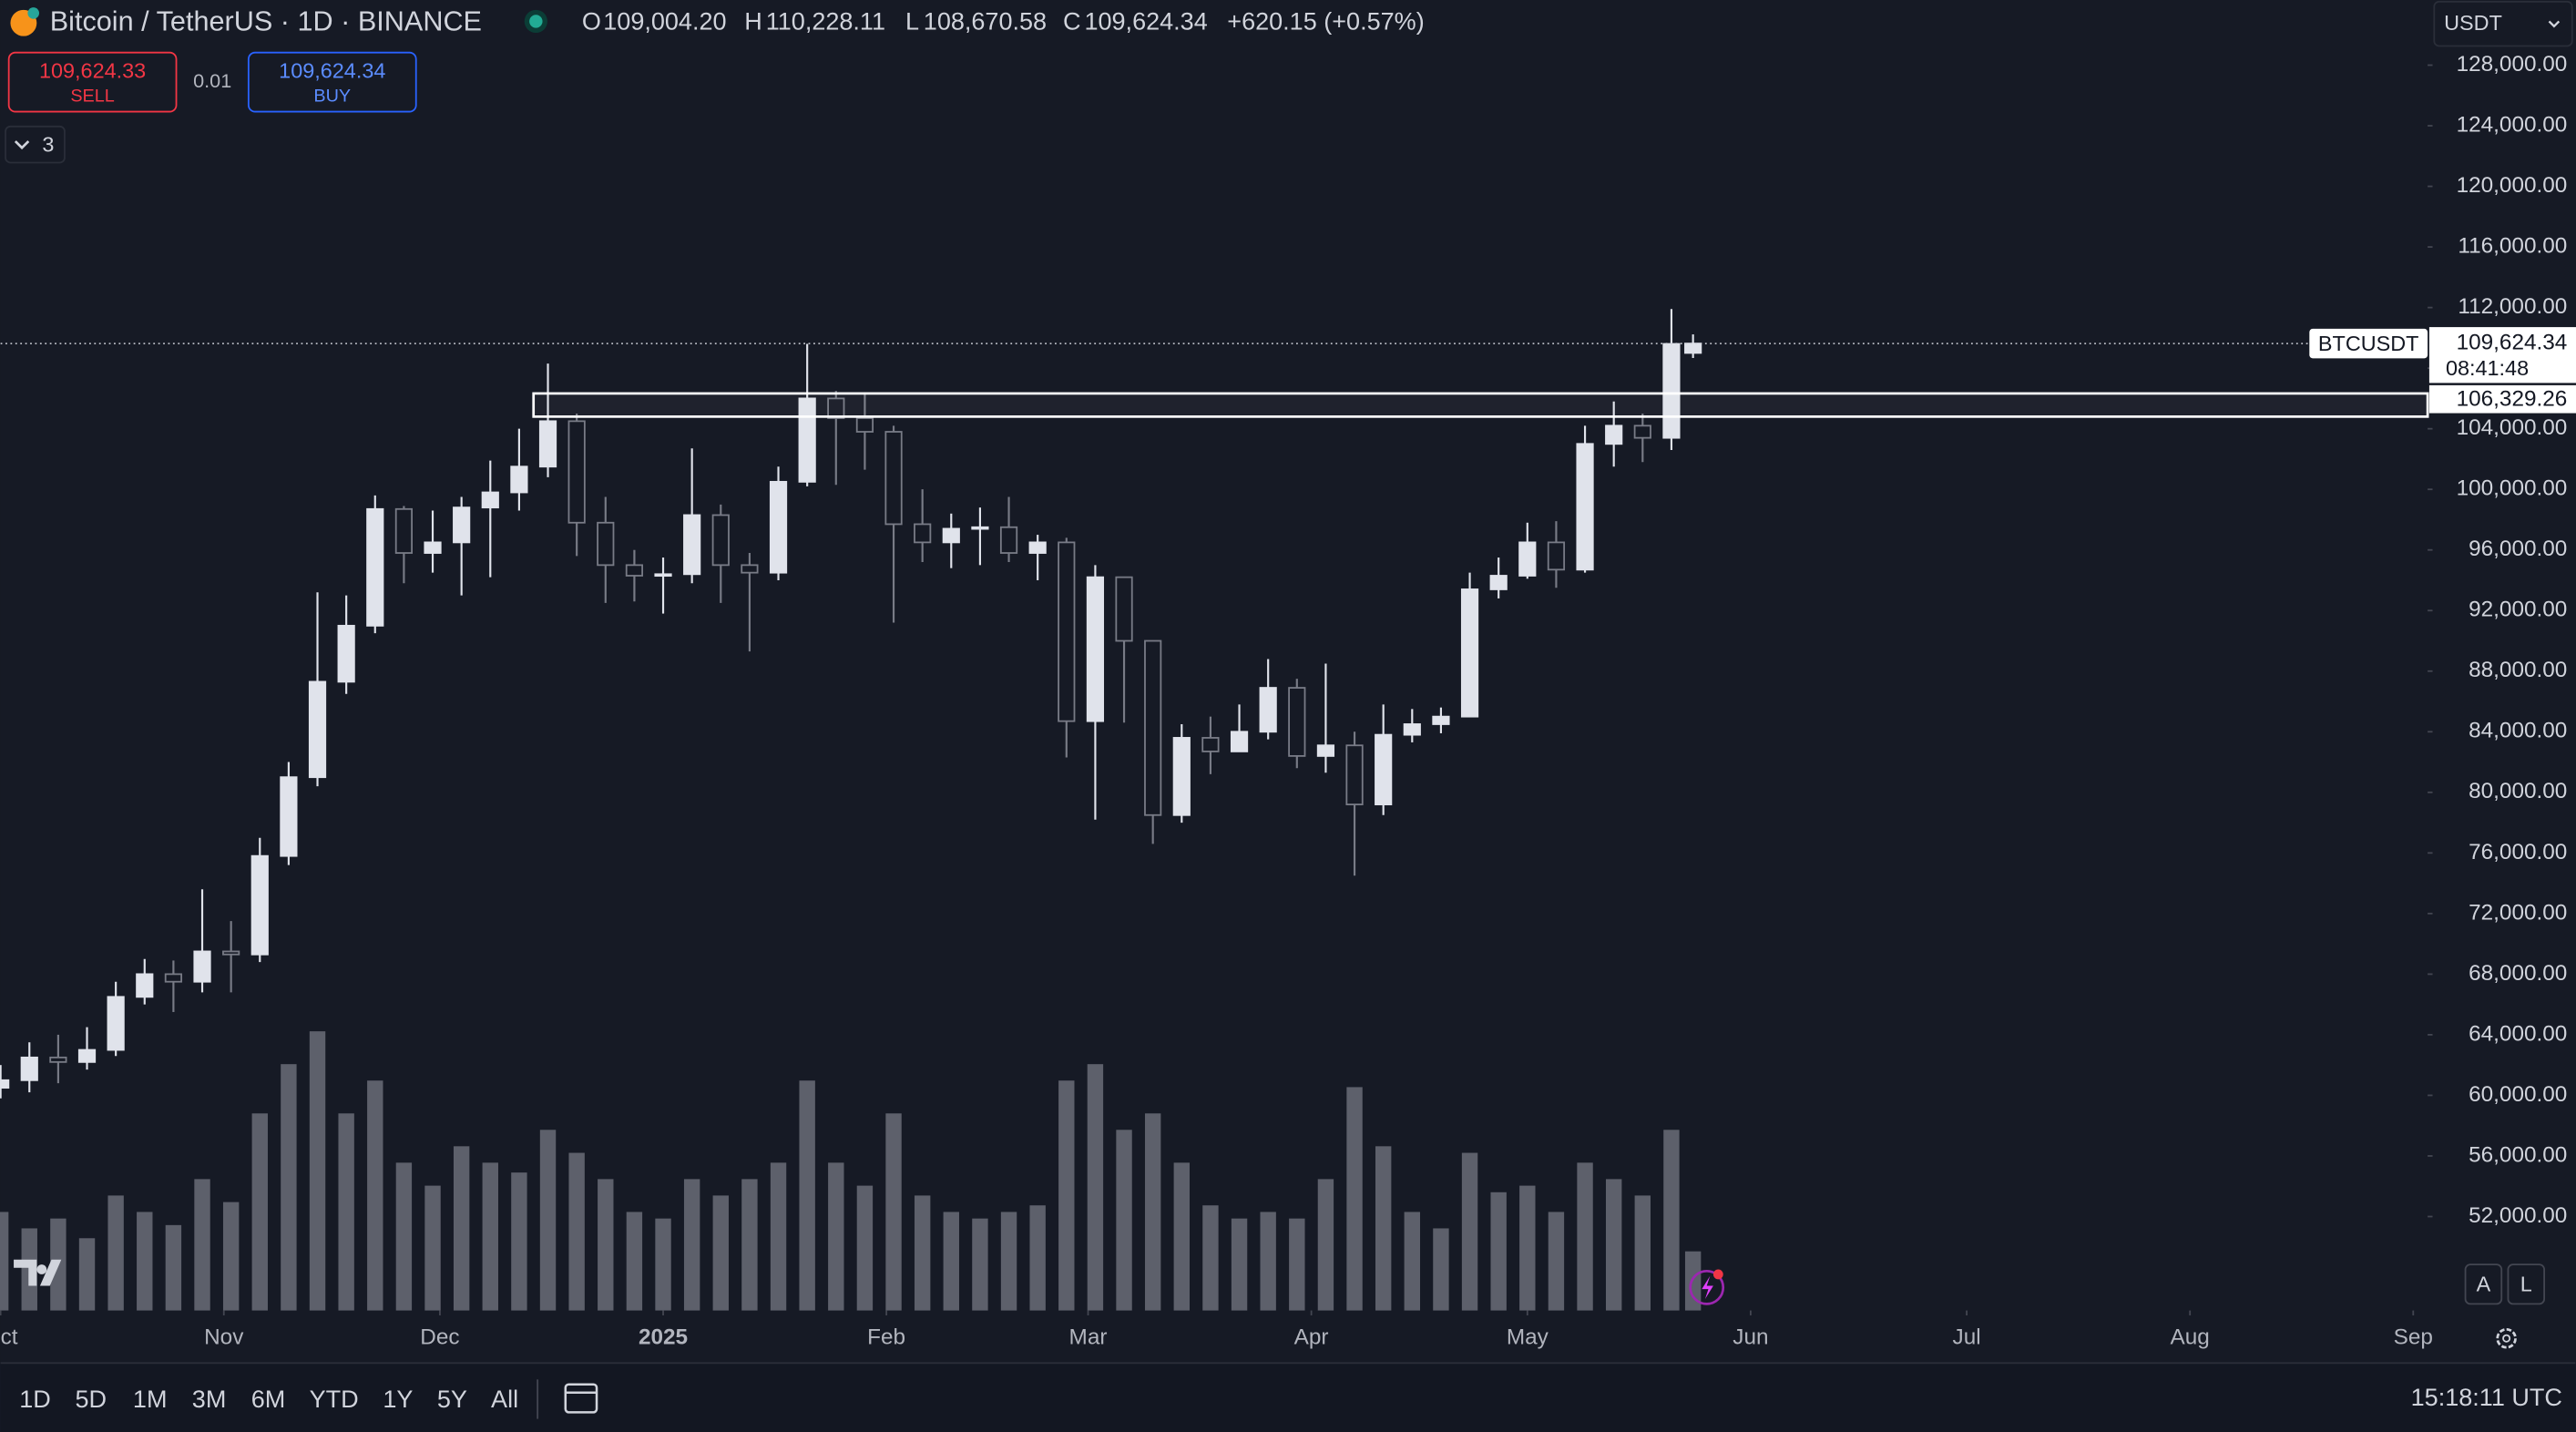 The width and height of the screenshot is (2576, 1432). I want to click on status-dot, so click(536, 22).